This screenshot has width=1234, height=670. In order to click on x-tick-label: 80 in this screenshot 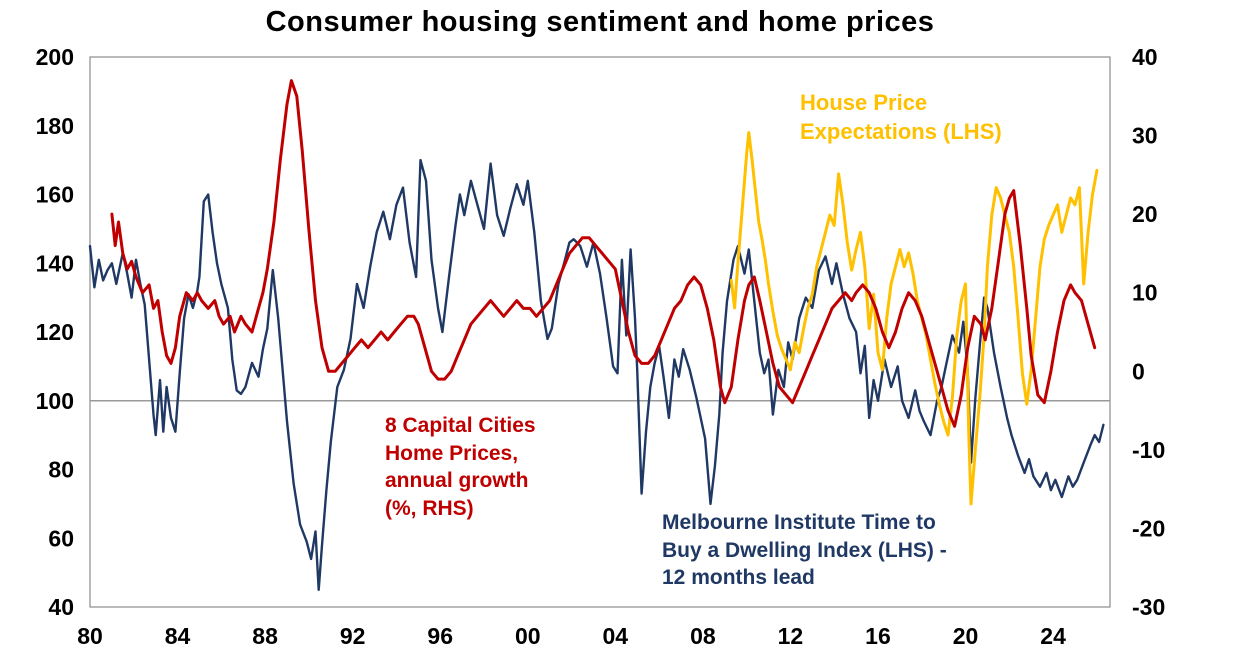, I will do `click(90, 636)`.